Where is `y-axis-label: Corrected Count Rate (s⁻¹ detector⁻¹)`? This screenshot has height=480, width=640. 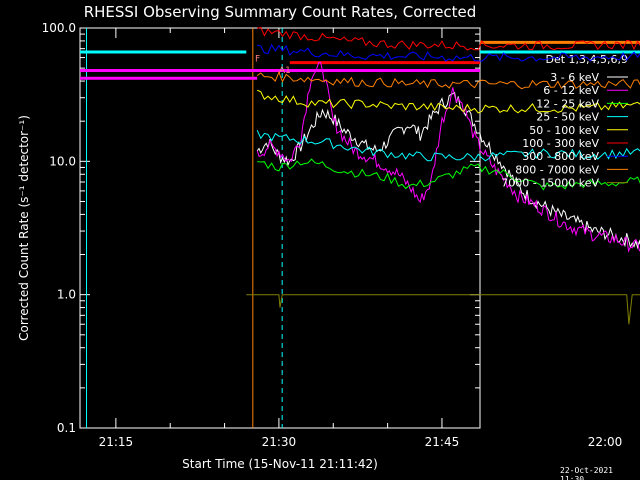
y-axis-label: Corrected Count Rate (s⁻¹ detector⁻¹) is located at coordinates (24, 228).